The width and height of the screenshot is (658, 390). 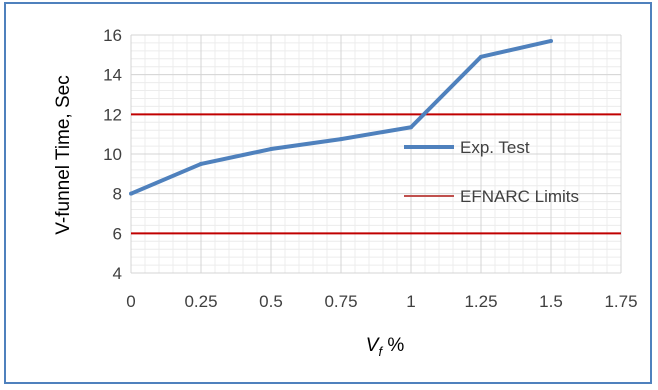 I want to click on x-axis-title-sub: f, so click(x=380, y=351).